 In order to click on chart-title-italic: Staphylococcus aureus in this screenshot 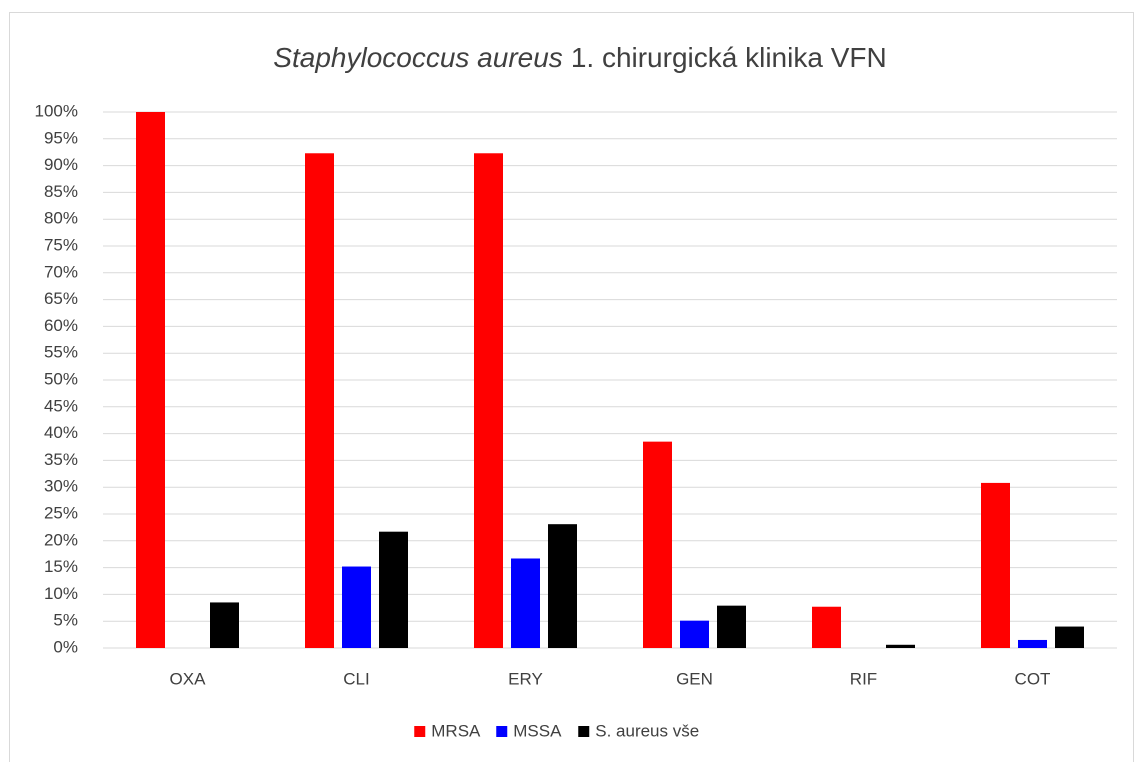, I will do `click(418, 57)`.